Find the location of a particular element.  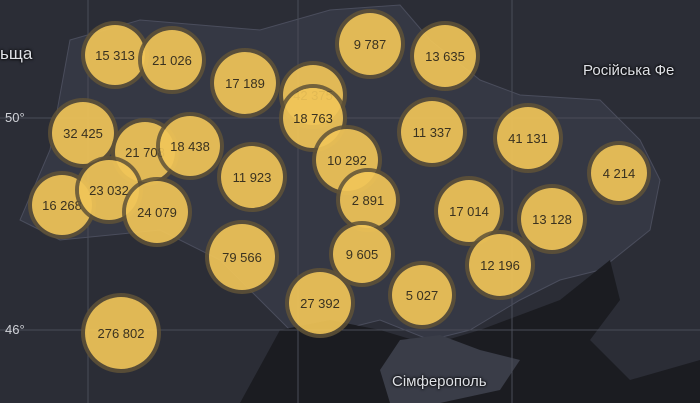

crimea is located at coordinates (450, 369).